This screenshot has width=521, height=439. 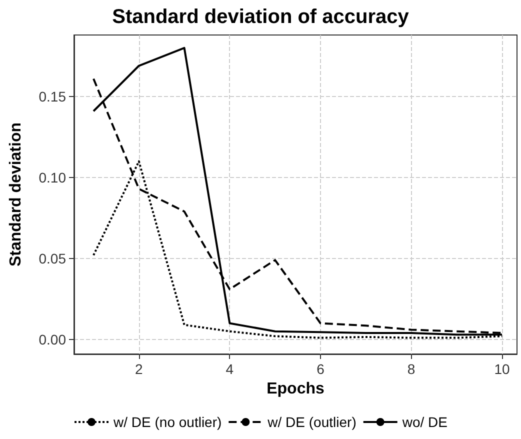 What do you see at coordinates (230, 369) in the screenshot?
I see `x-tick-label: 4` at bounding box center [230, 369].